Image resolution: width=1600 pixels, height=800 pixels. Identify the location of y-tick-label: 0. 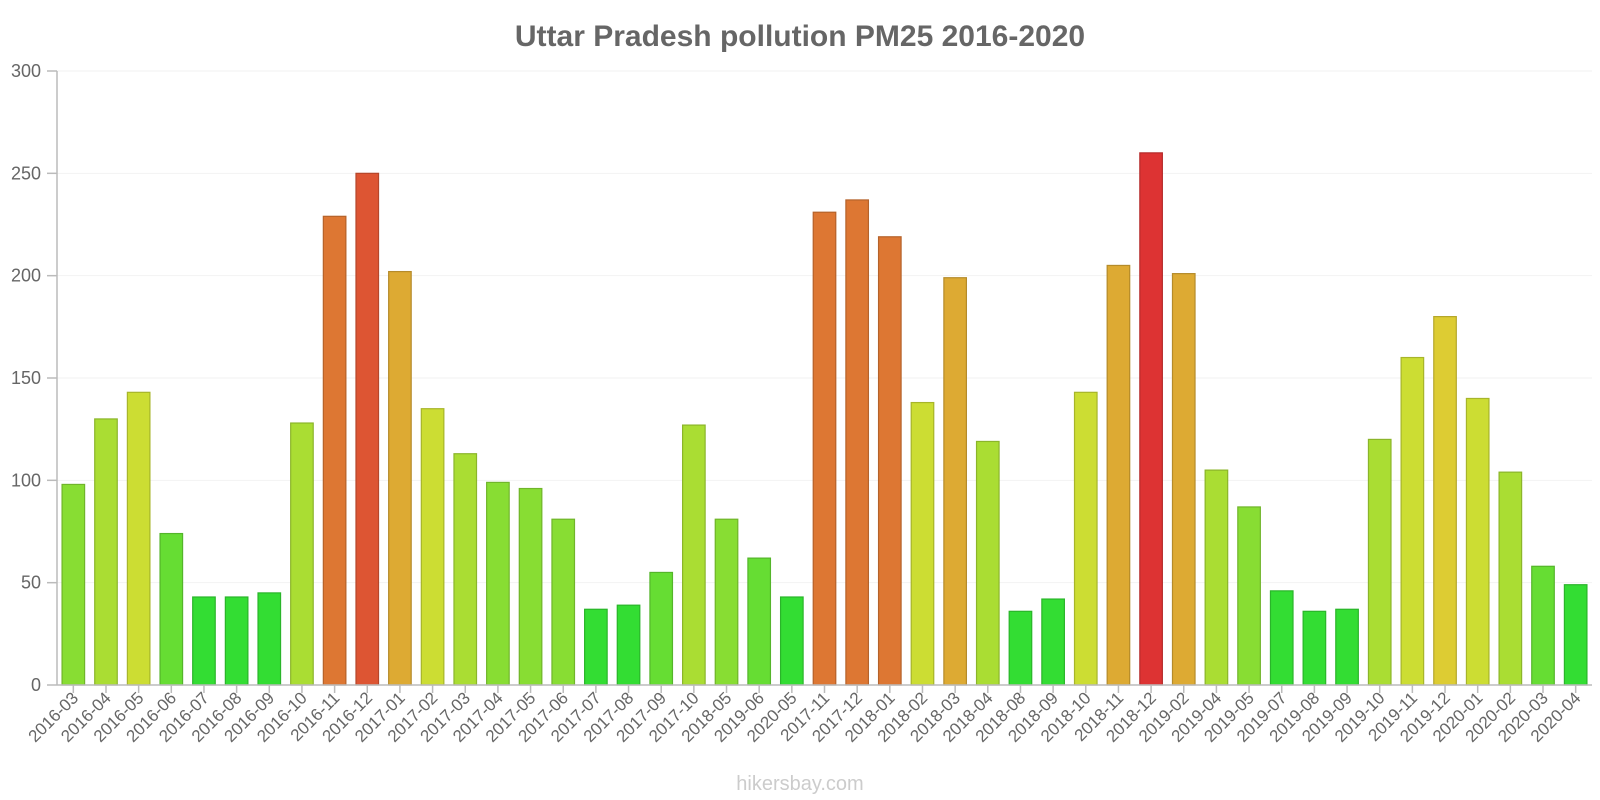
(36, 685).